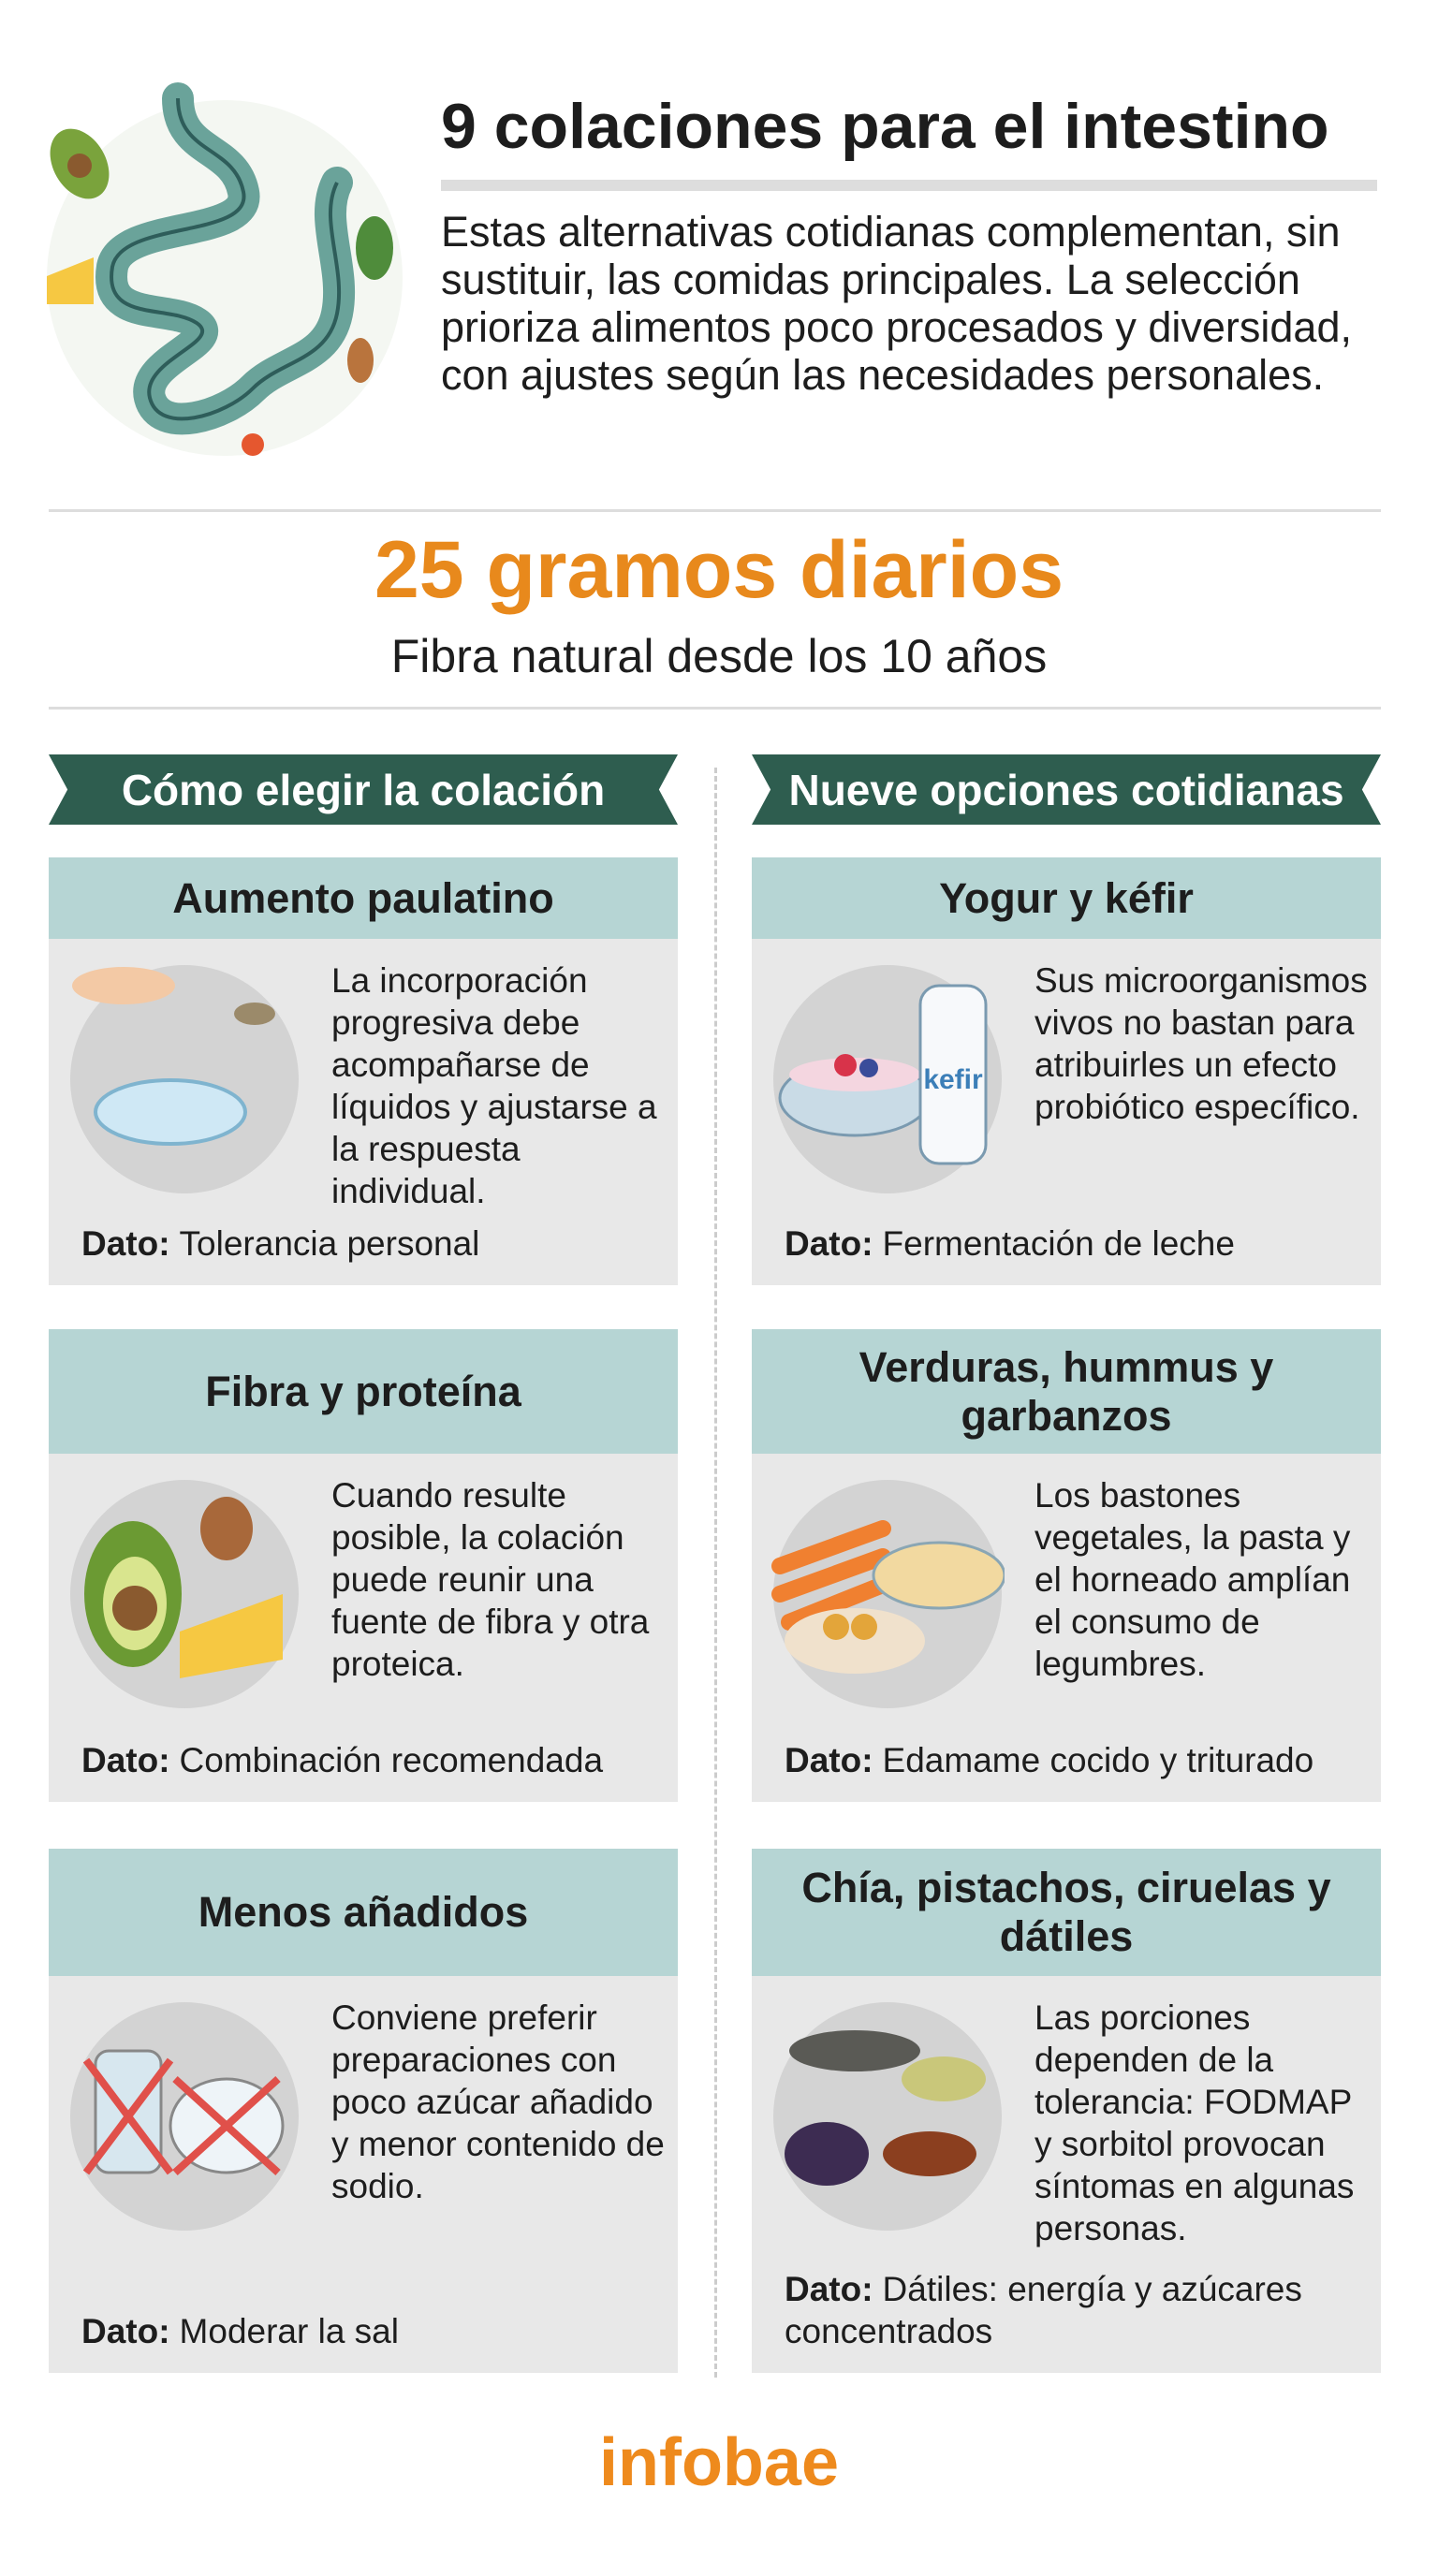  Describe the element at coordinates (1066, 898) in the screenshot. I see `card-title: Yogur y kéfir` at that location.